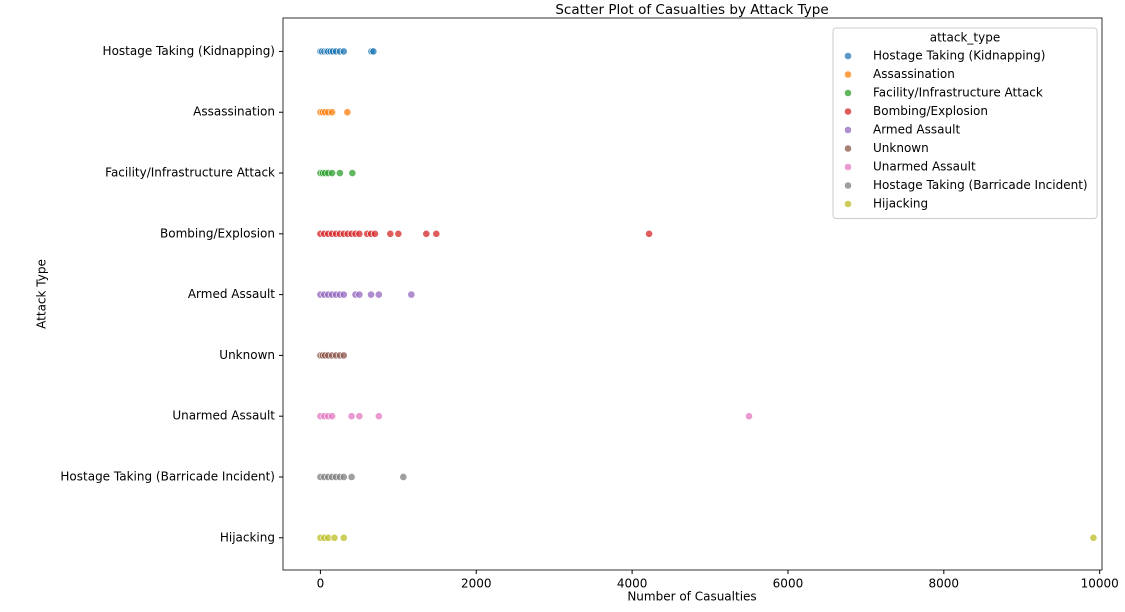 The height and width of the screenshot is (612, 1125). Describe the element at coordinates (42, 294) in the screenshot. I see `y-axis-label: Attack Type` at that location.